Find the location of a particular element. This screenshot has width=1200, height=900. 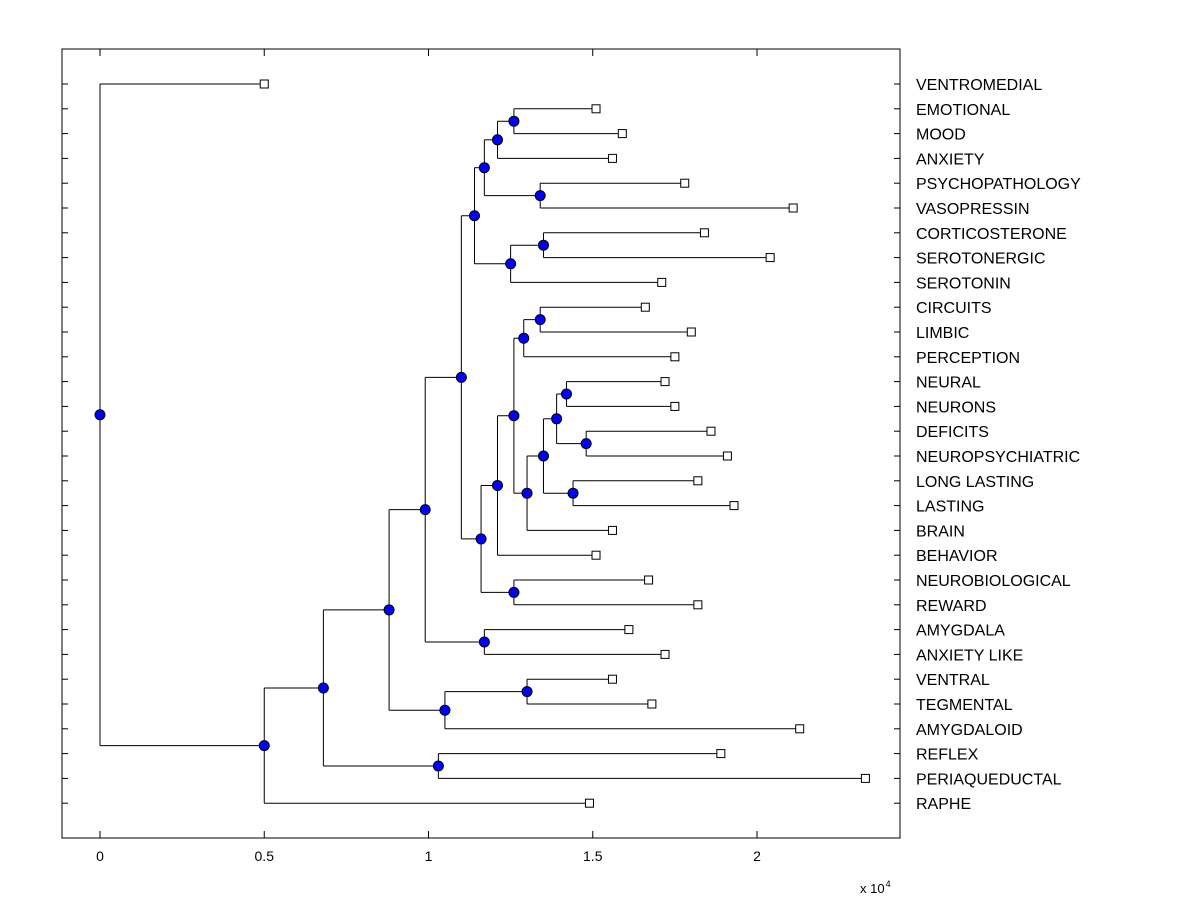

leaf-label: LONG LASTING is located at coordinates (975, 482).